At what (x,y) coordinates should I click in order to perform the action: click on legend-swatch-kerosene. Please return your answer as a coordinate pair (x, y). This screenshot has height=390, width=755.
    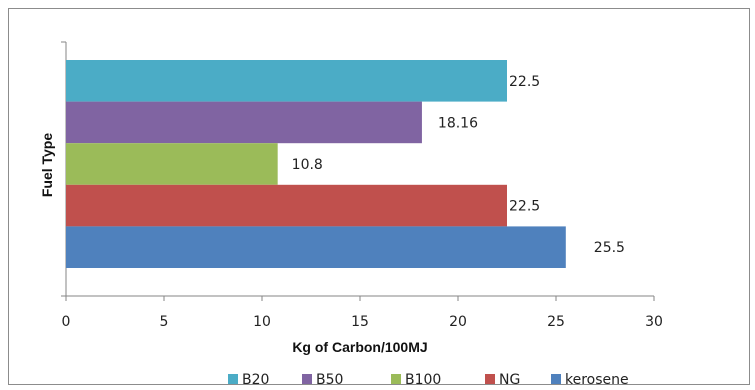
    Looking at the image, I should click on (556, 379).